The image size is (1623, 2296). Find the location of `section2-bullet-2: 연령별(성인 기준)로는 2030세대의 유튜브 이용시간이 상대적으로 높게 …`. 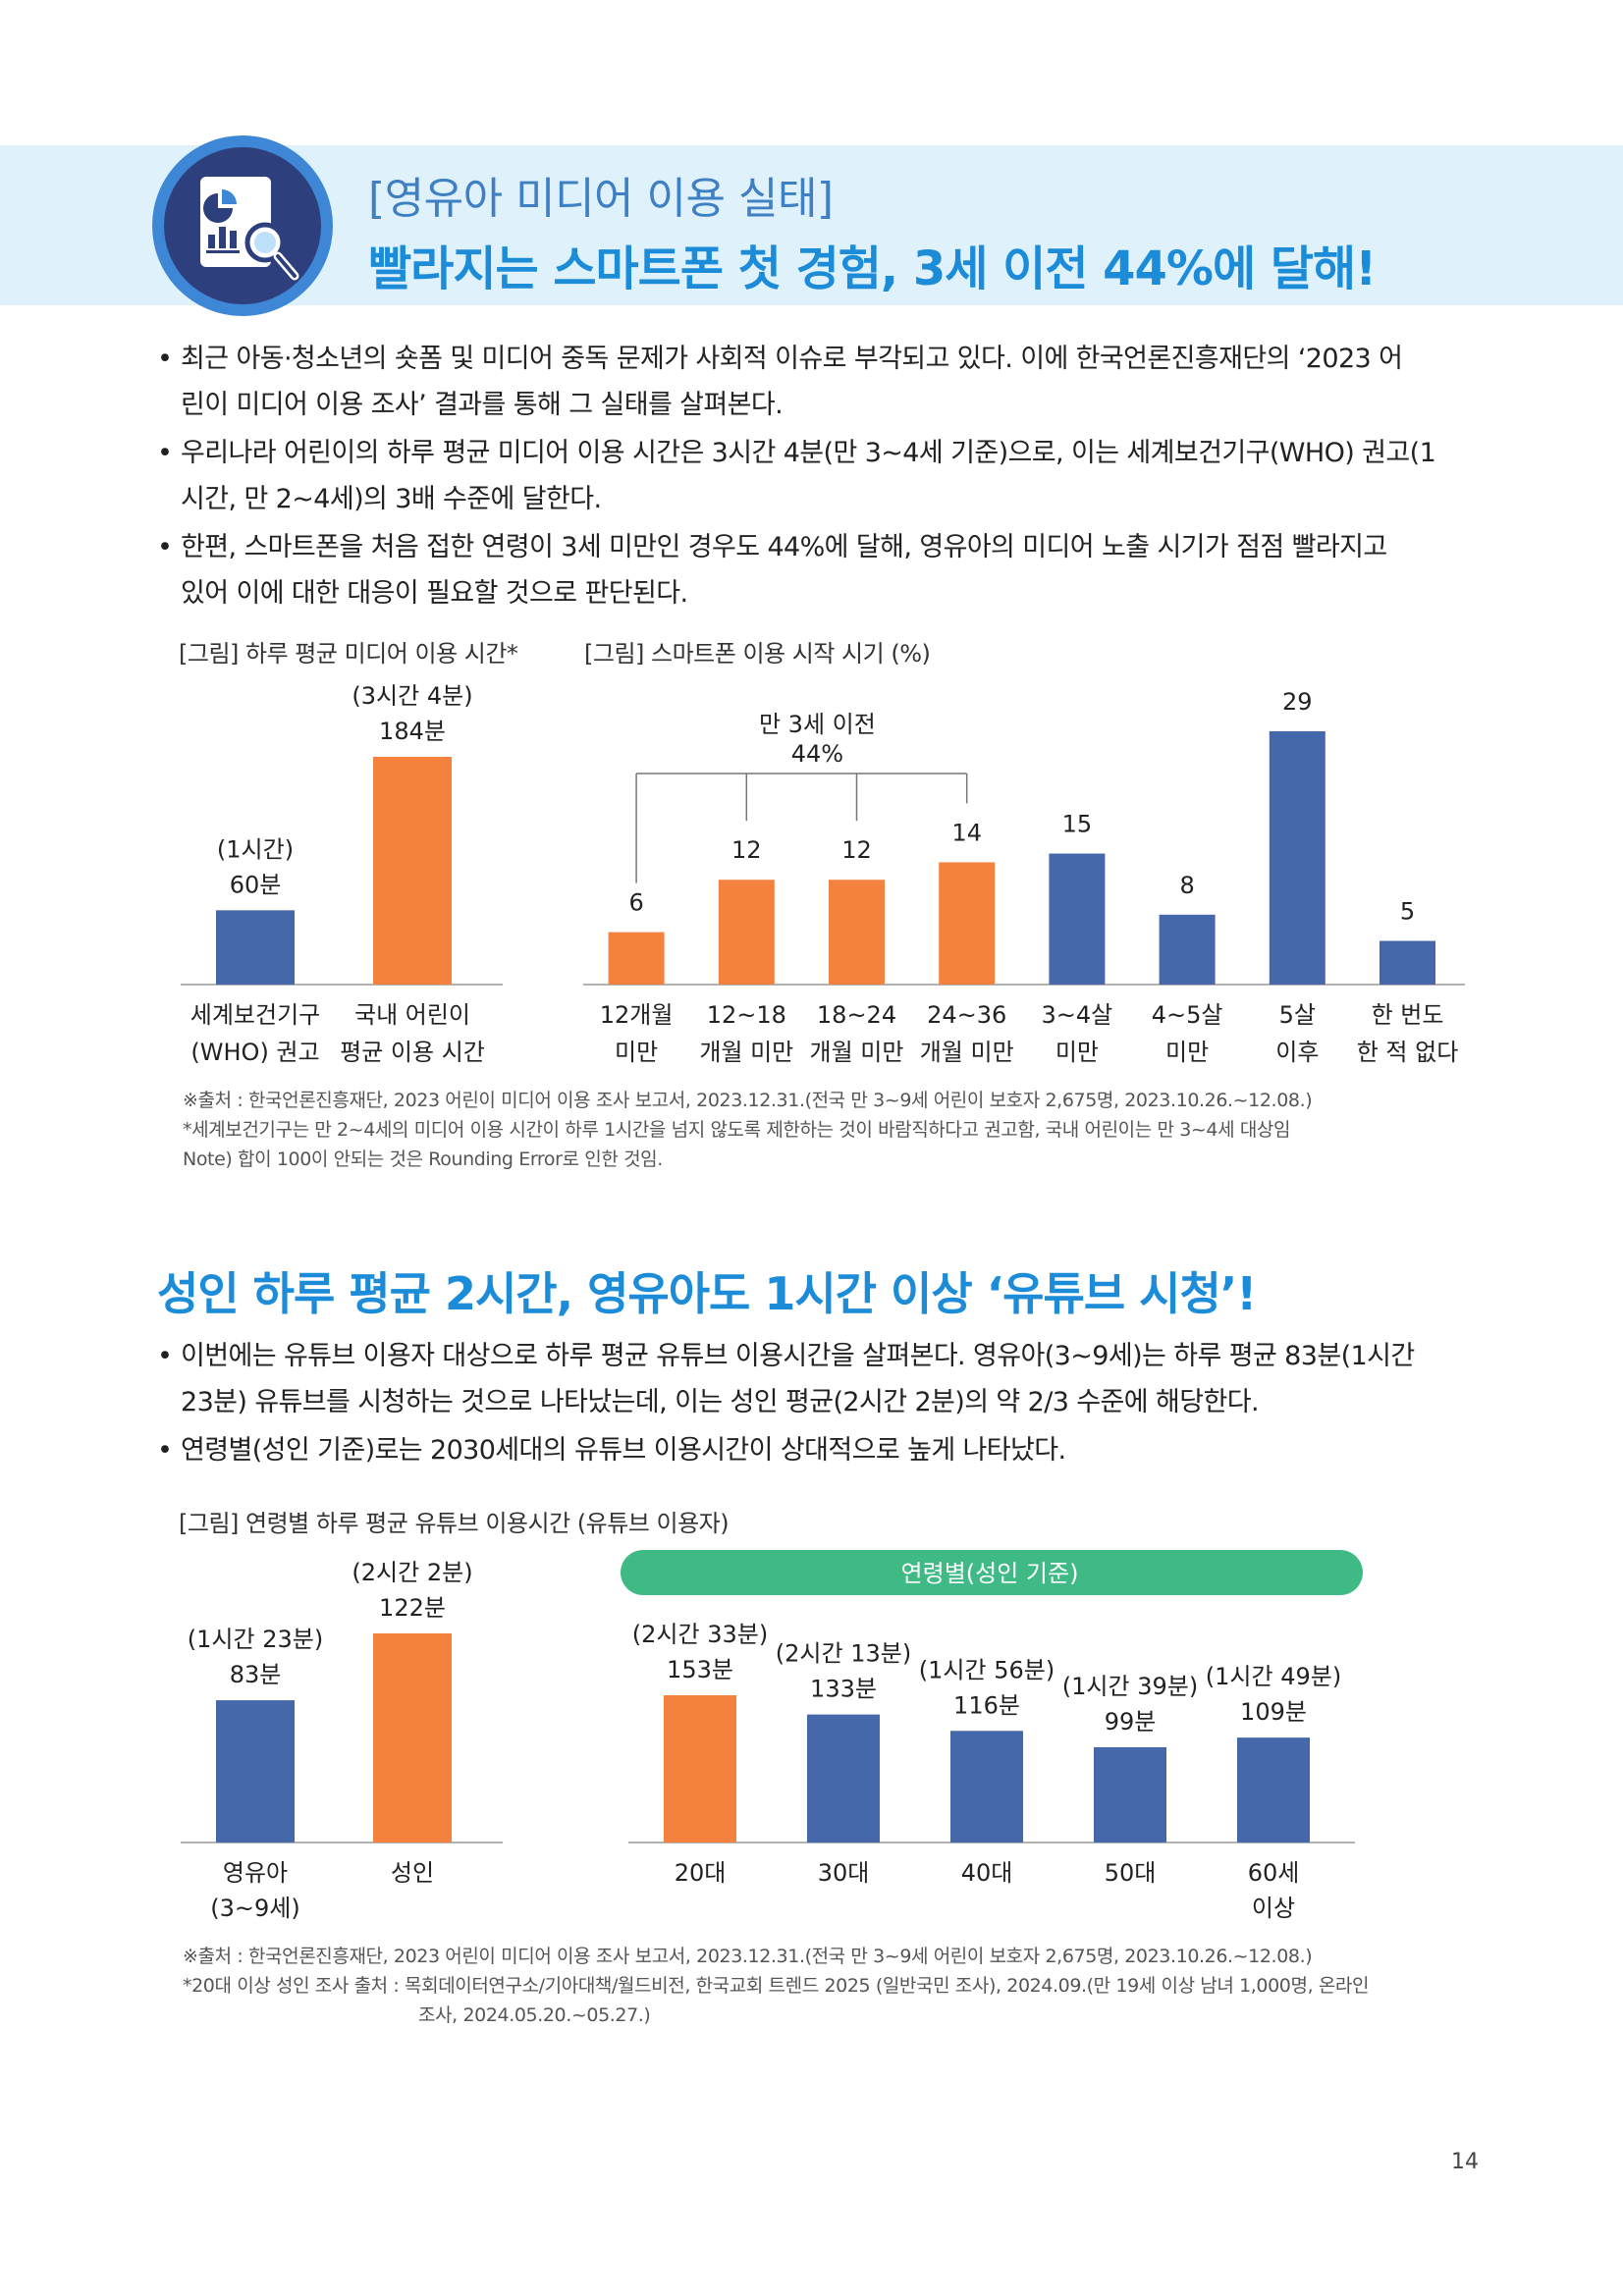

section2-bullet-2: 연령별(성인 기준)로는 2030세대의 유튜브 이용시간이 상대적으로 높게 … is located at coordinates (817, 1450).